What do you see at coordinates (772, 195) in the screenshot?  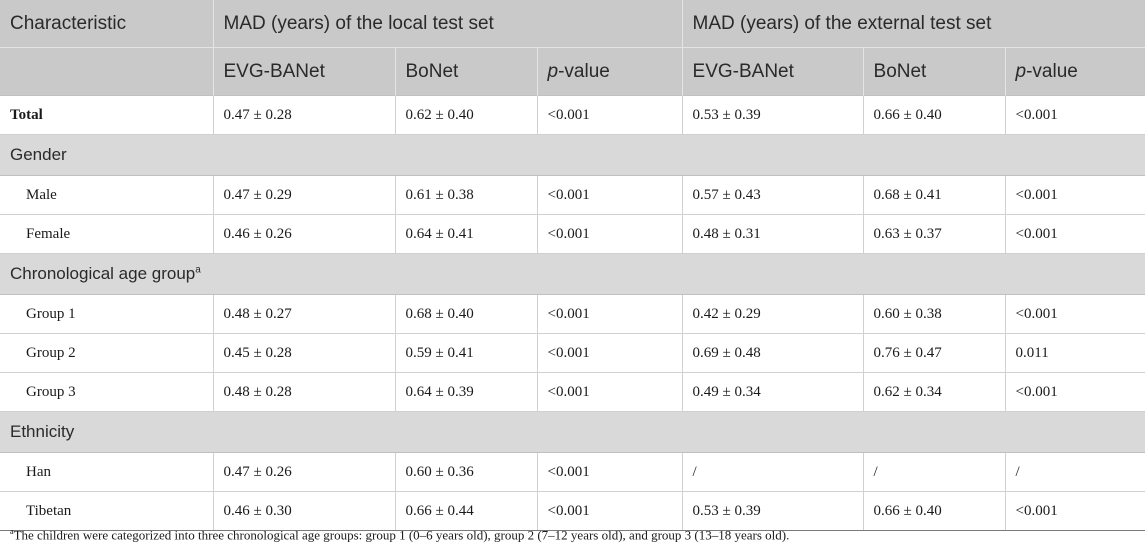 I see `cell-value: 0.57 ± 0.43` at bounding box center [772, 195].